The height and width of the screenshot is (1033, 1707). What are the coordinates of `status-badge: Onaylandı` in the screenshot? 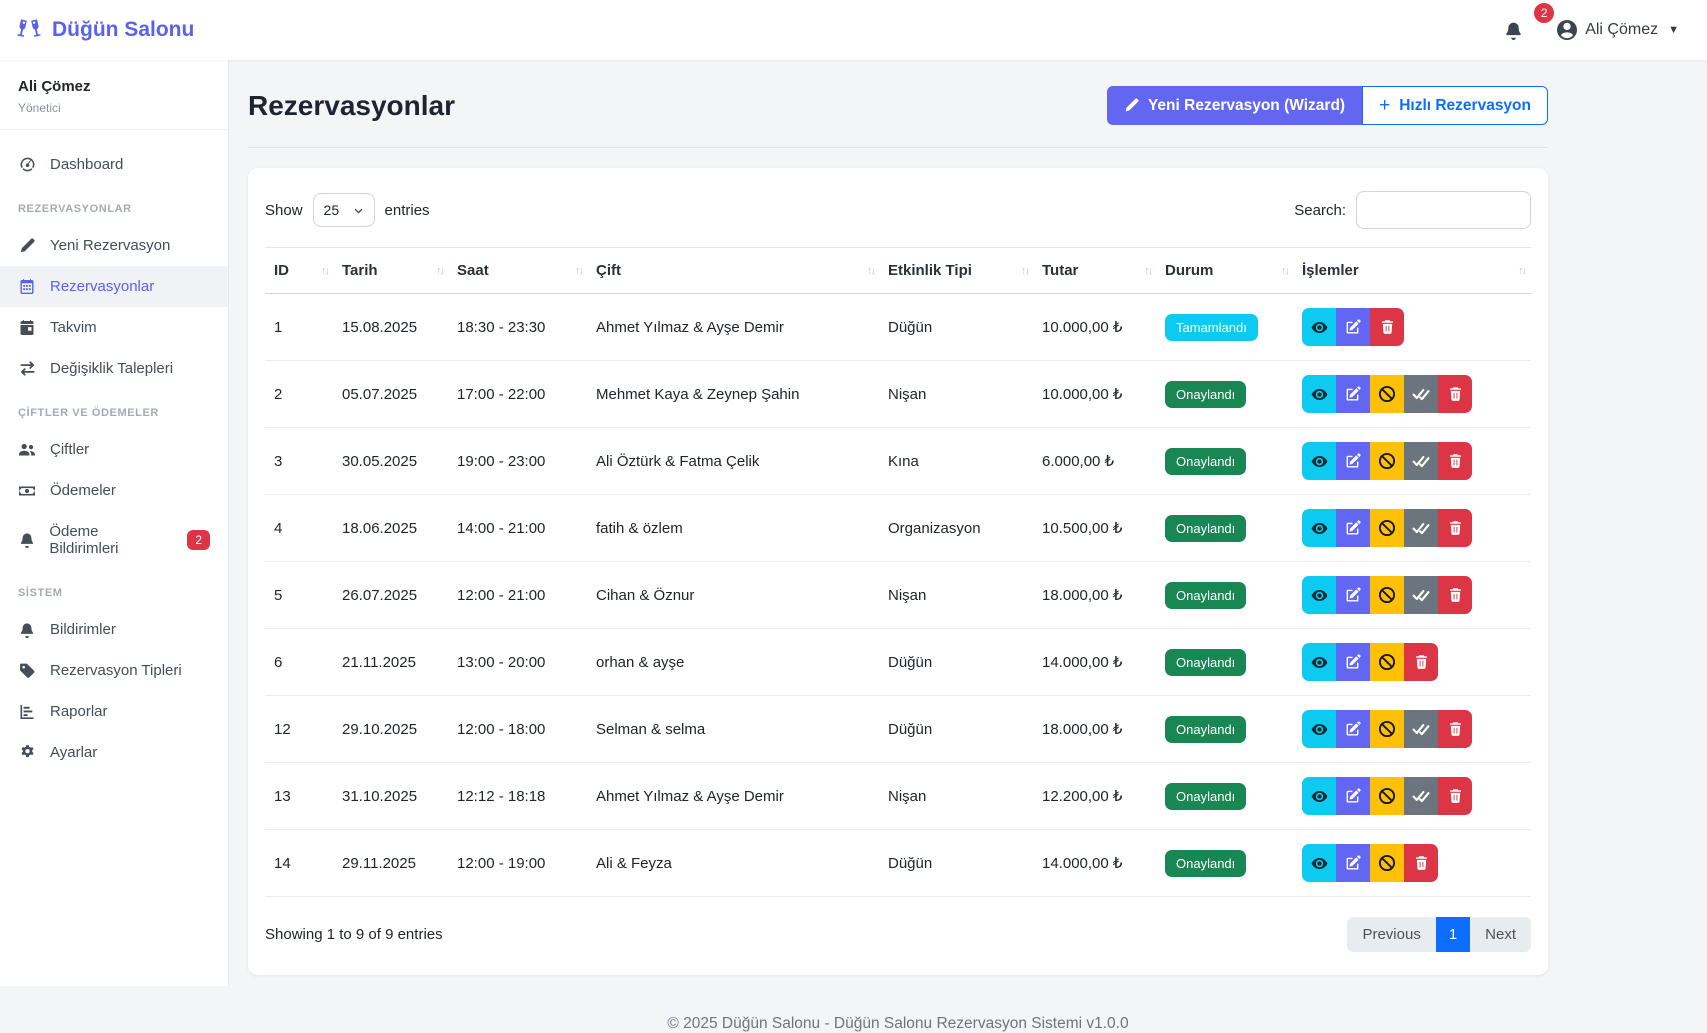 It's located at (1205, 528).